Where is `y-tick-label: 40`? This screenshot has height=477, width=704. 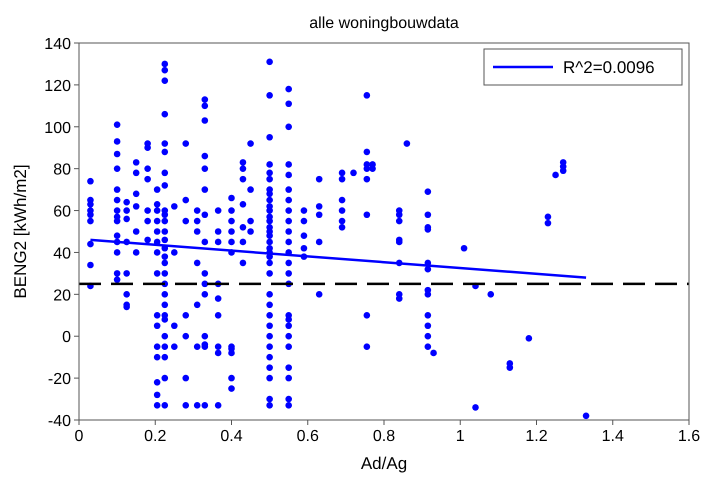
y-tick-label: 40 is located at coordinates (62, 253).